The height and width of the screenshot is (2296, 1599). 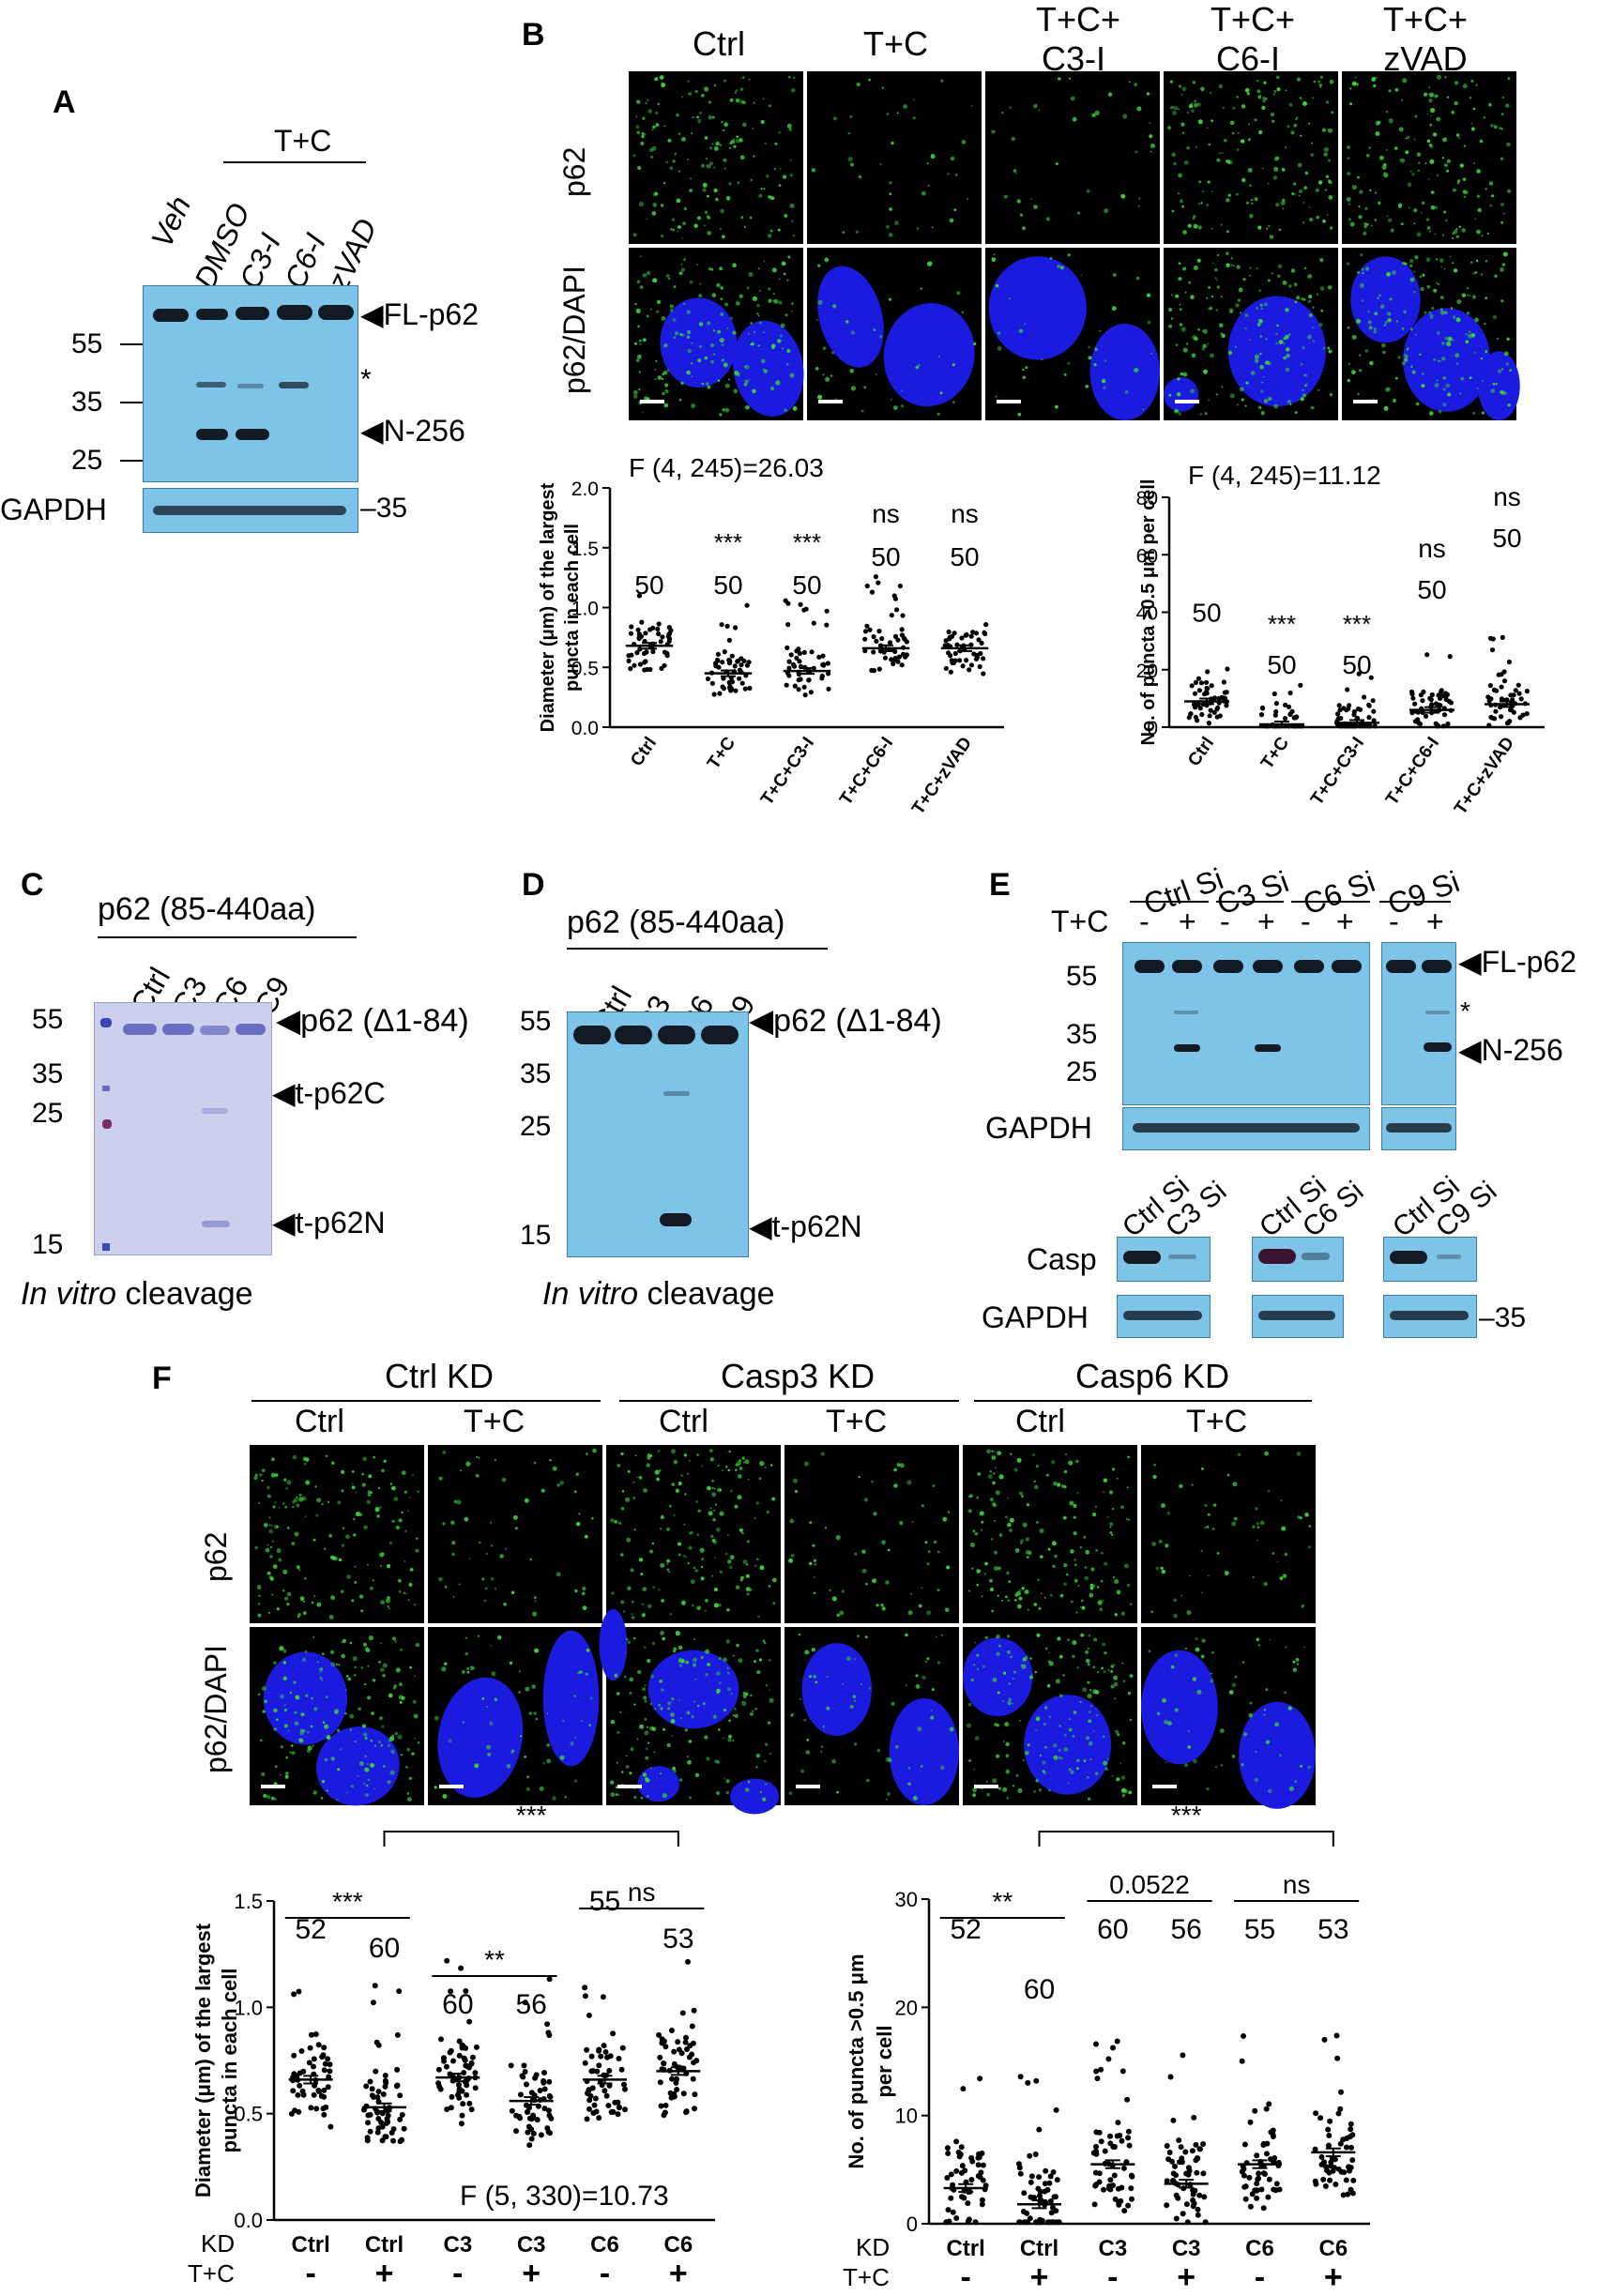 I want to click on panel-a-group-line, so click(x=295, y=162).